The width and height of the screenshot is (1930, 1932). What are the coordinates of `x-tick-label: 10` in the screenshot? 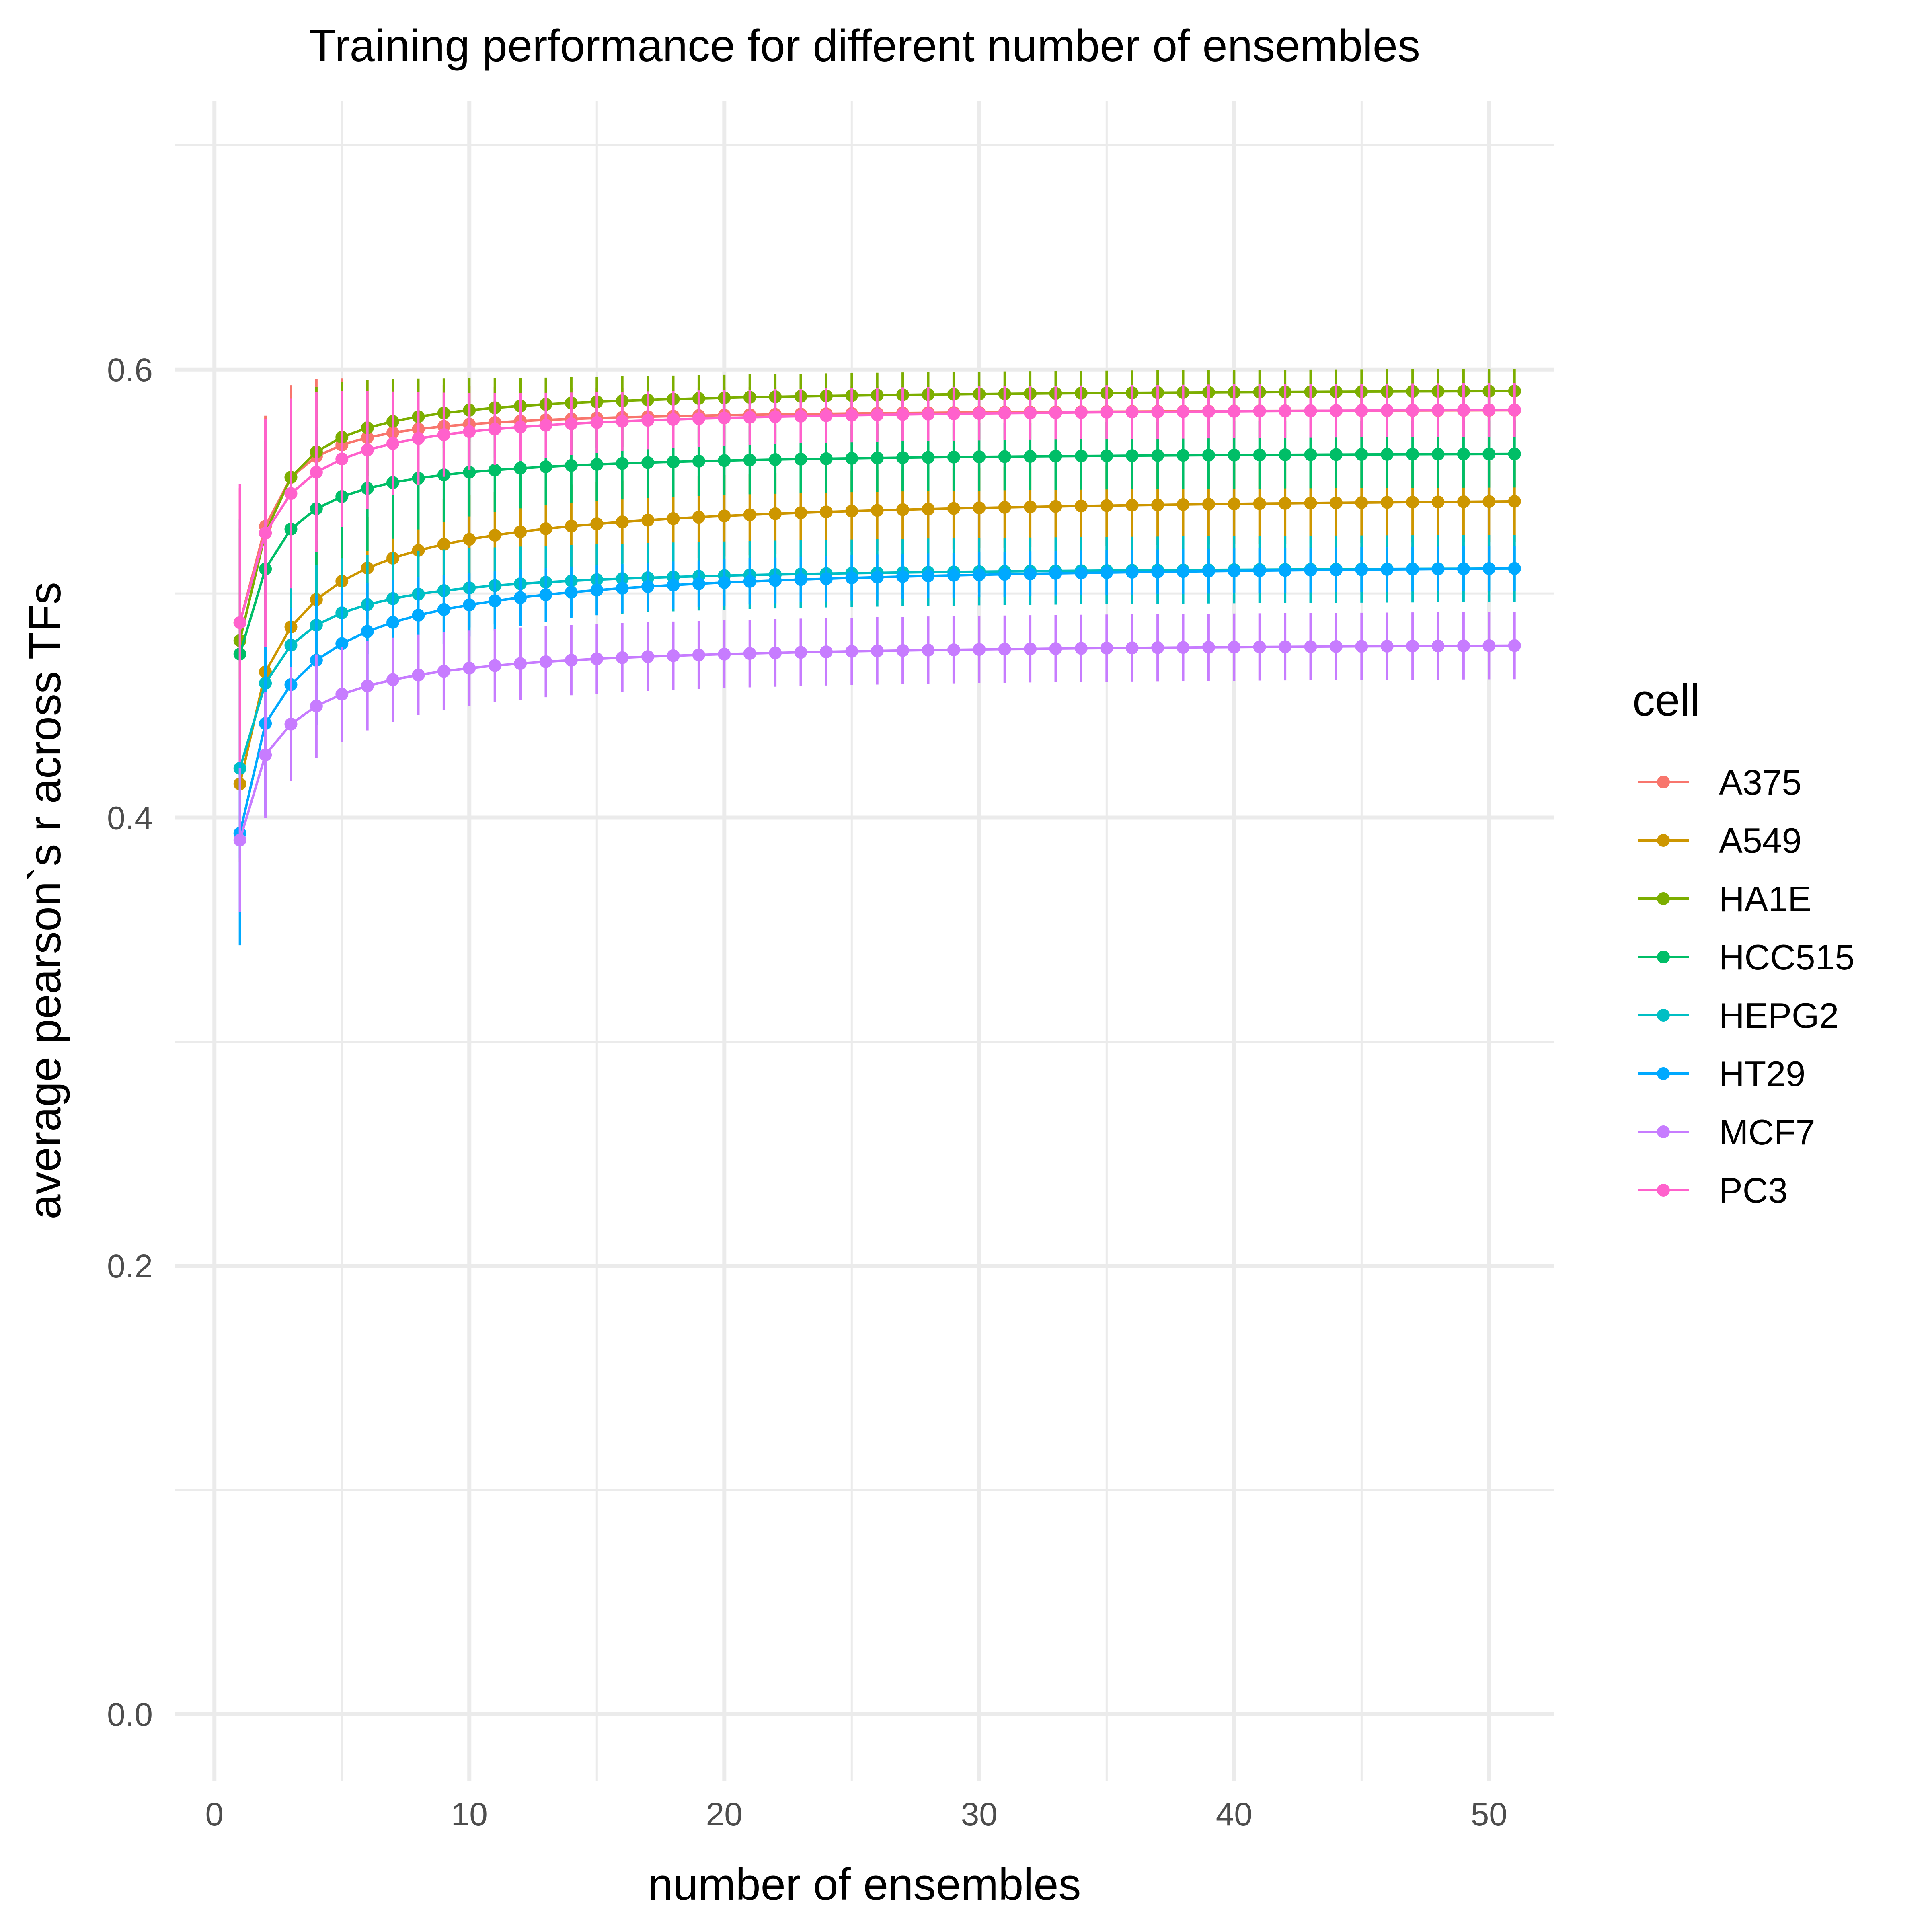 It's located at (469, 1814).